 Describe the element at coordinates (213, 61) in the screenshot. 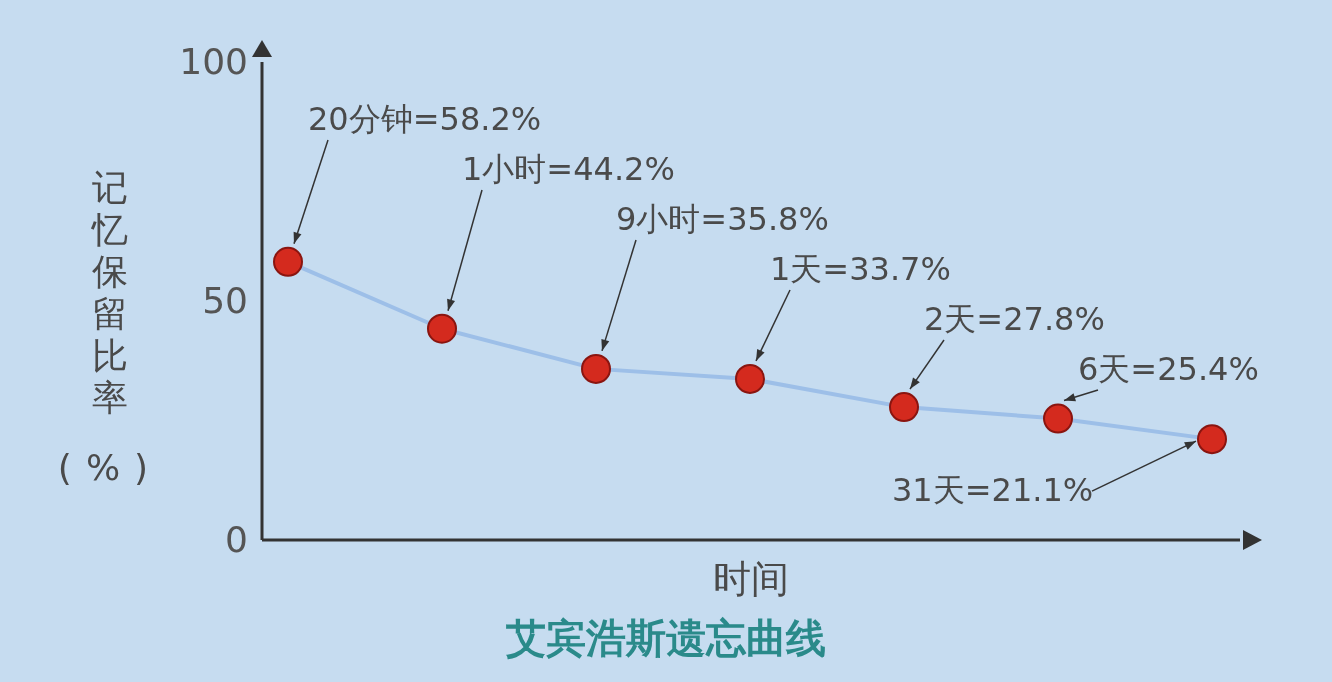

I see `y-tick-label: 100` at that location.